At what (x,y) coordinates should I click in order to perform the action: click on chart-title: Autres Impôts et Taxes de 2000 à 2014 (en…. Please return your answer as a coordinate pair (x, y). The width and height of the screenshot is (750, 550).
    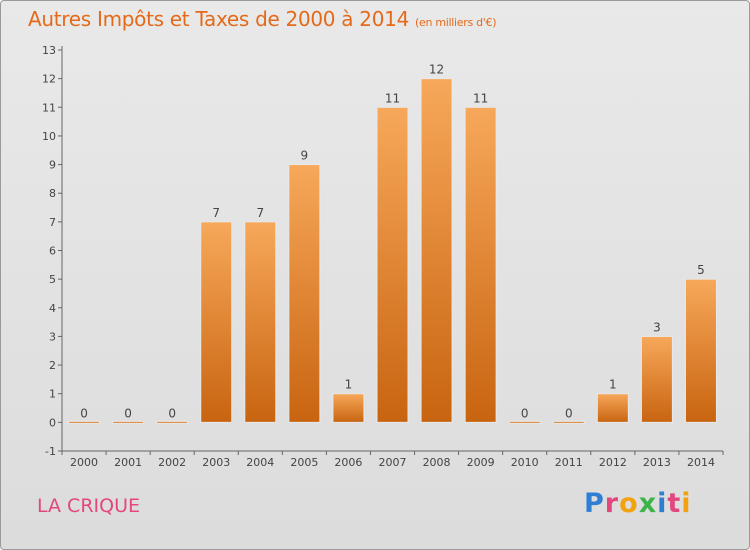
    Looking at the image, I should click on (262, 19).